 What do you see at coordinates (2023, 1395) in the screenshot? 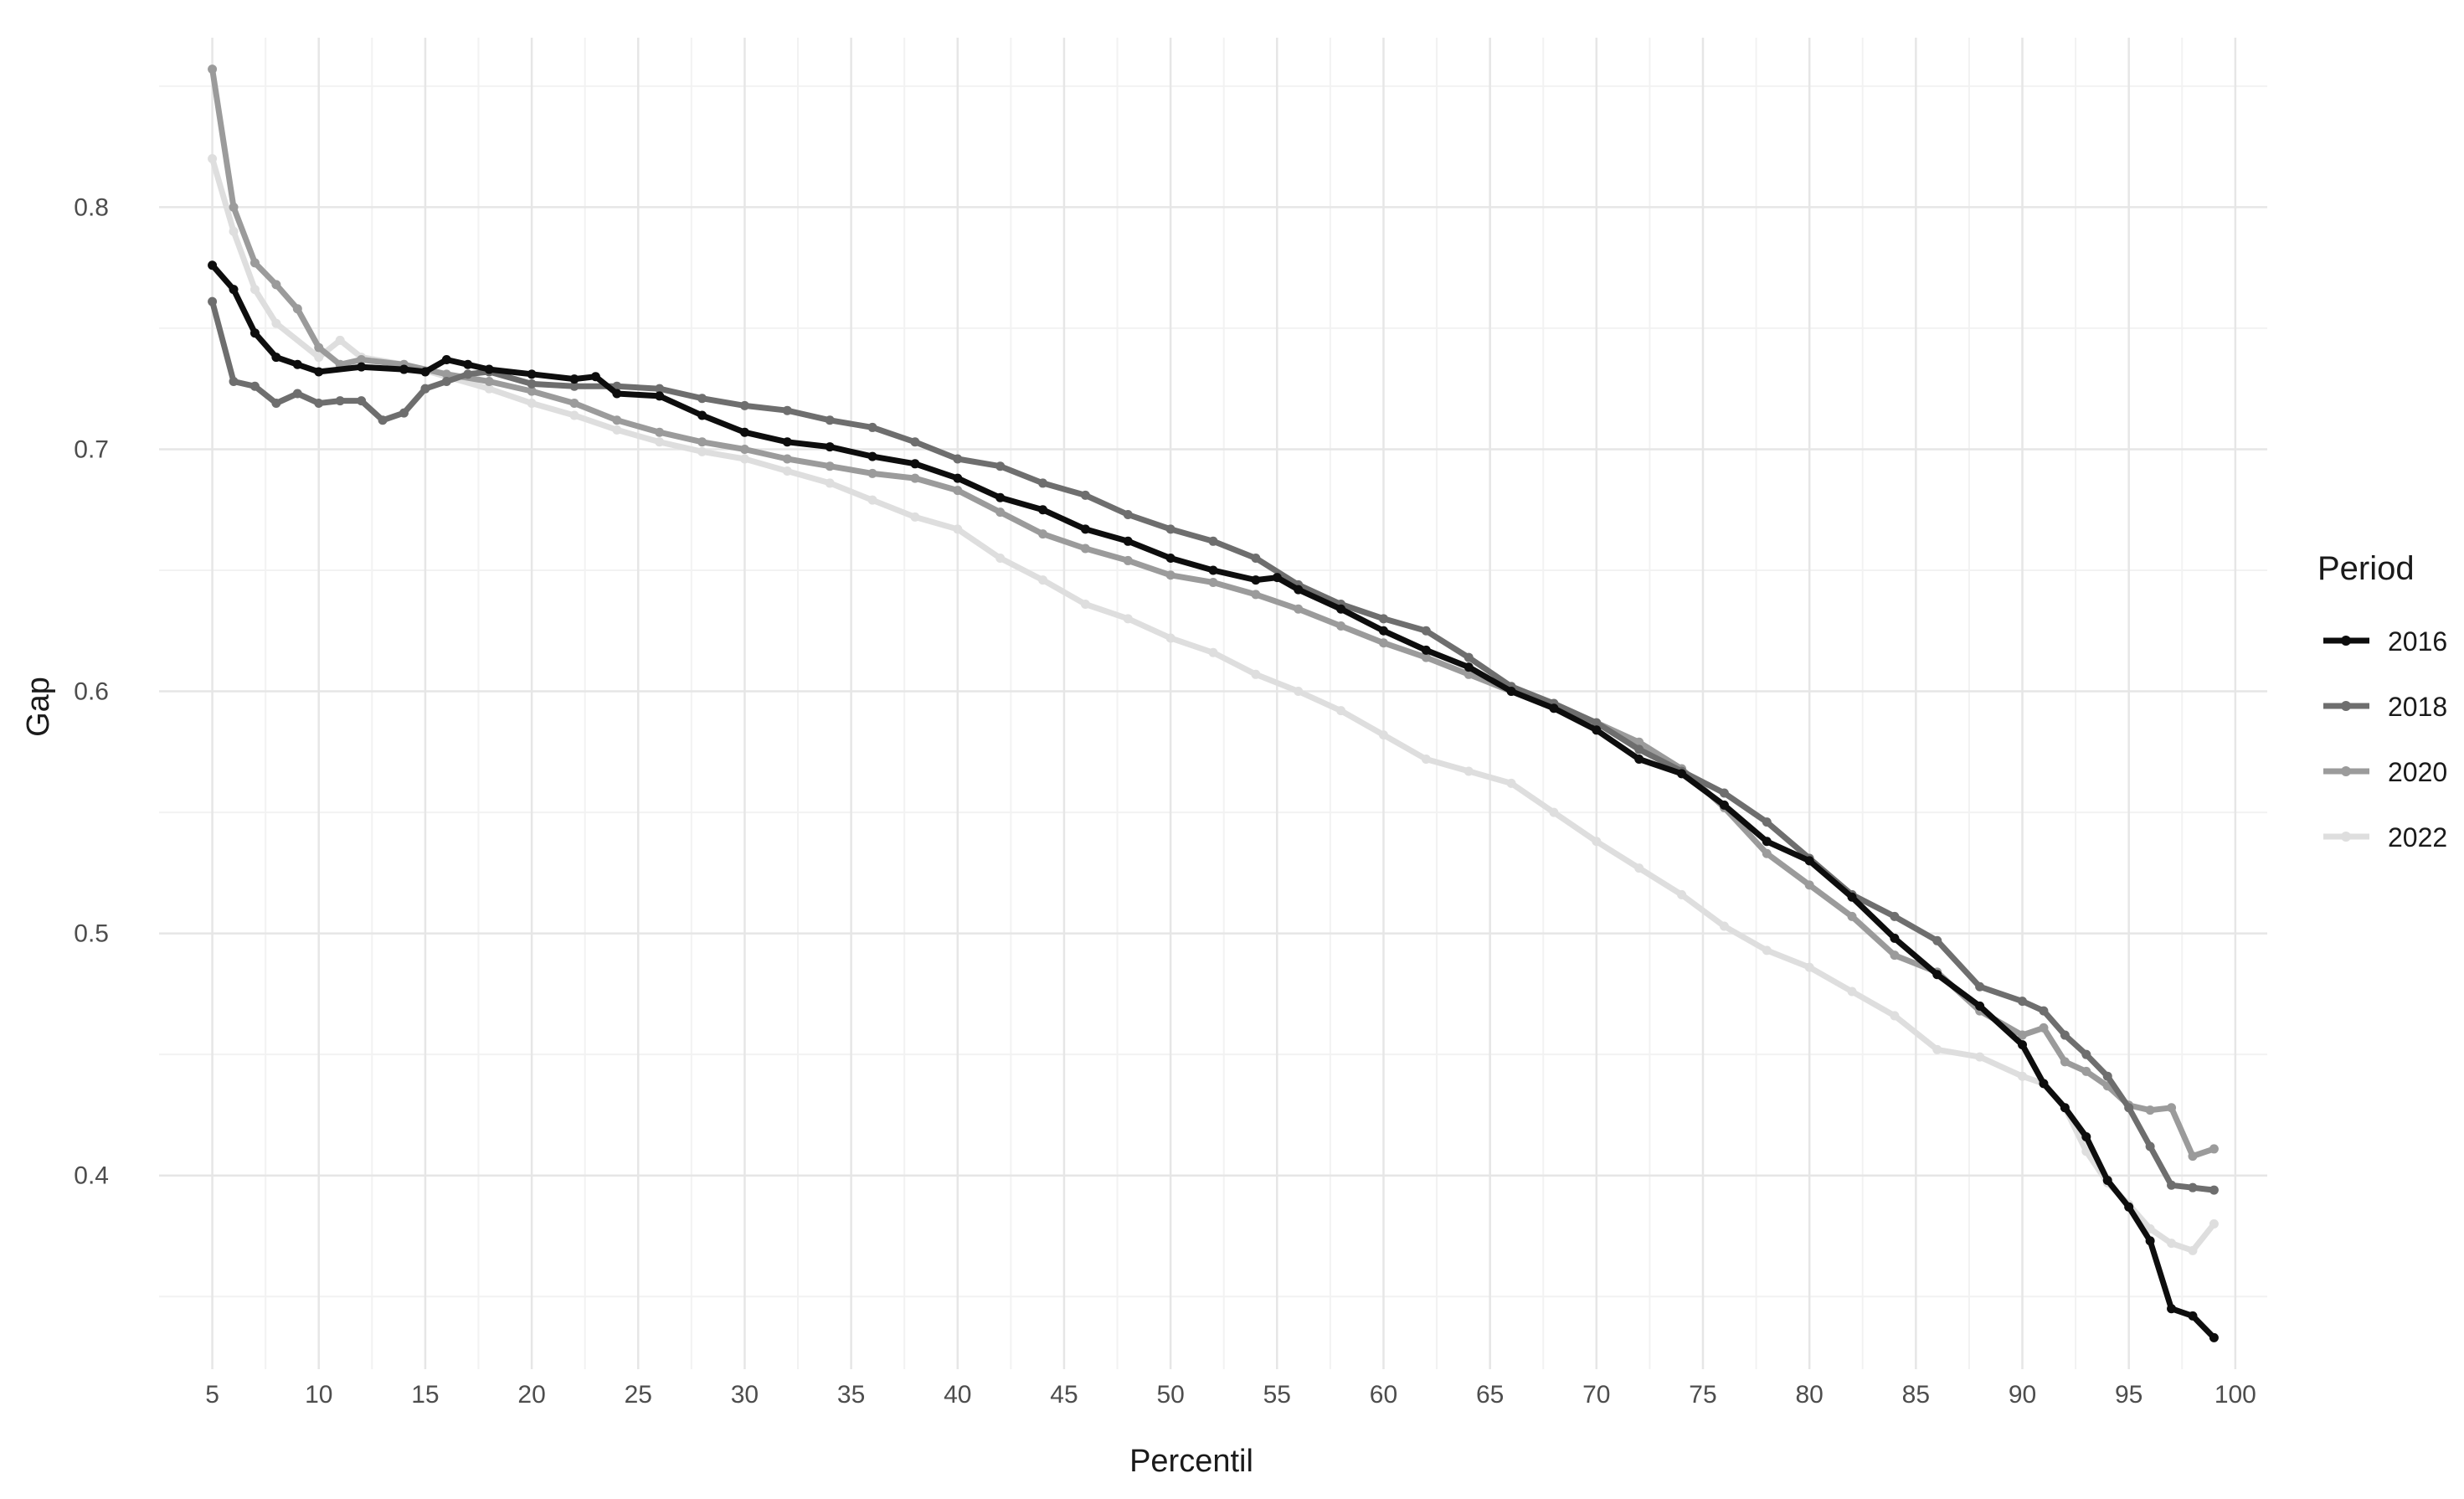
I see `x-tick-label: 90` at bounding box center [2023, 1395].